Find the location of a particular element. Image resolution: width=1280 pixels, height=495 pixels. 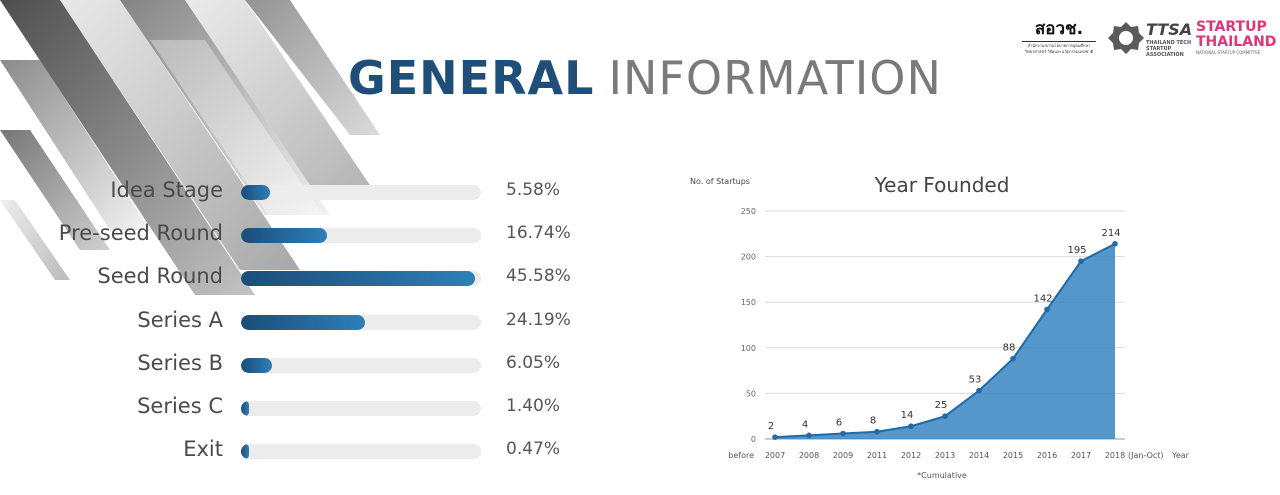

y-tick-label: 50 is located at coordinates (751, 393).